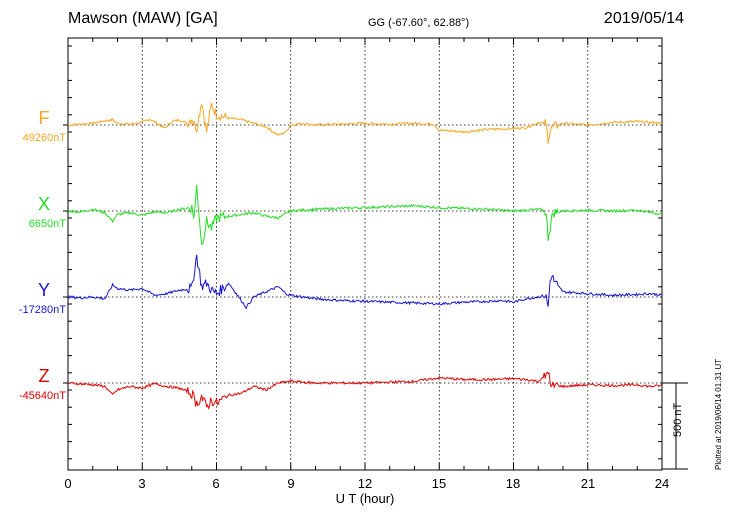 Image resolution: width=730 pixels, height=520 pixels. I want to click on series-name-f: F, so click(44, 118).